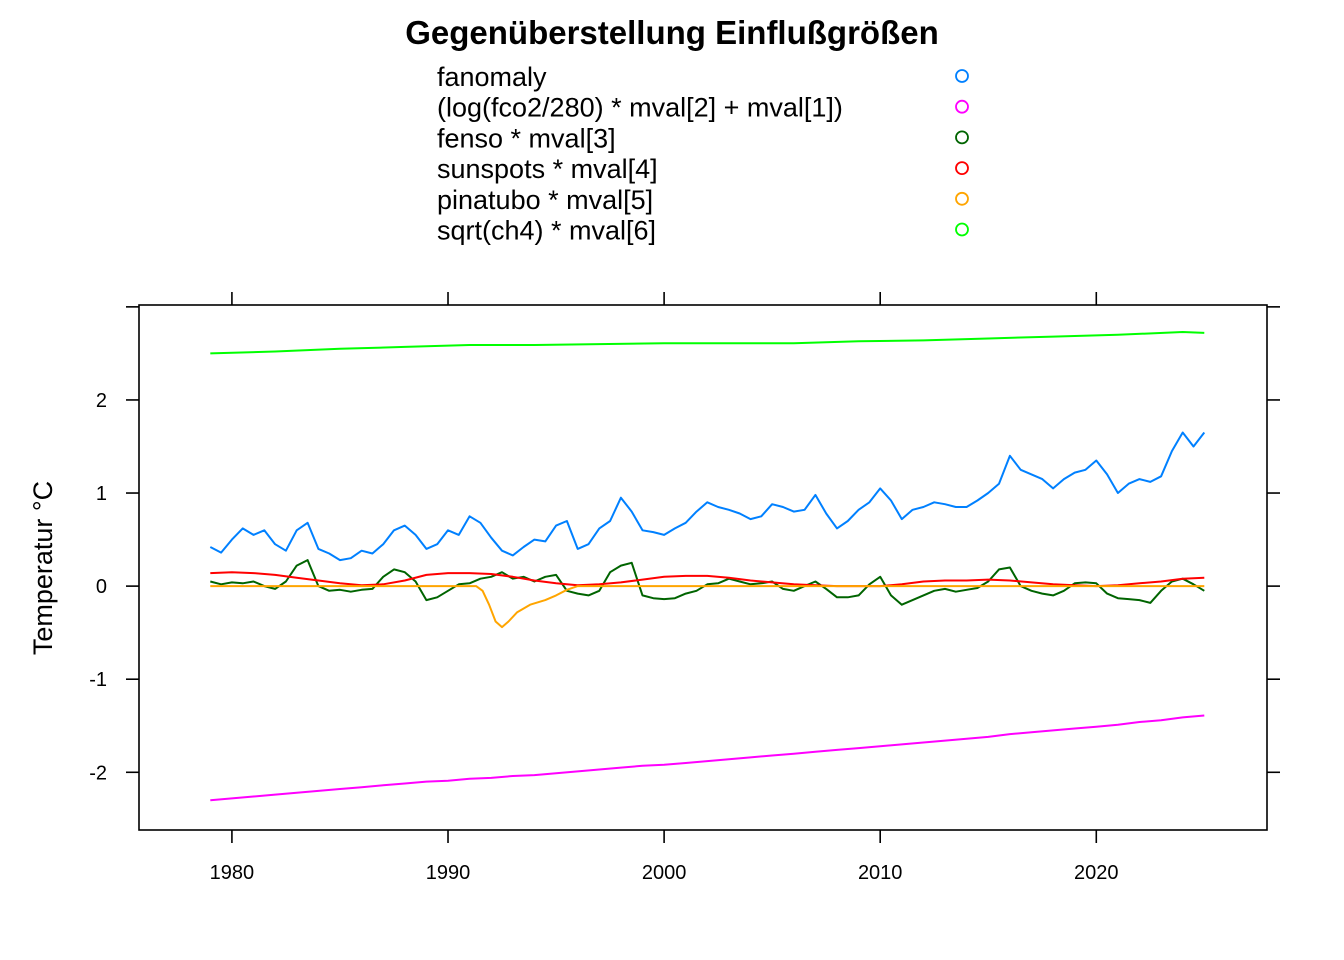  I want to click on y-tick-label: 0, so click(101, 587).